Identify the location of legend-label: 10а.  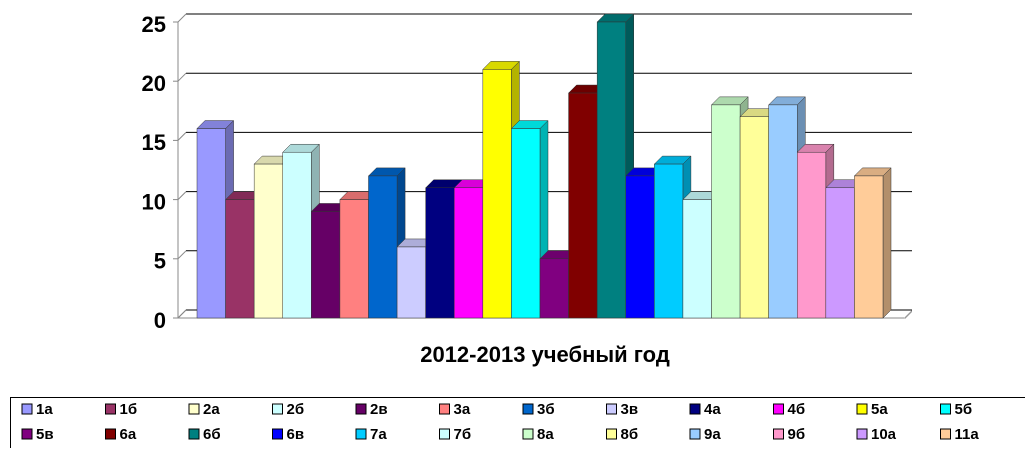
(884, 434).